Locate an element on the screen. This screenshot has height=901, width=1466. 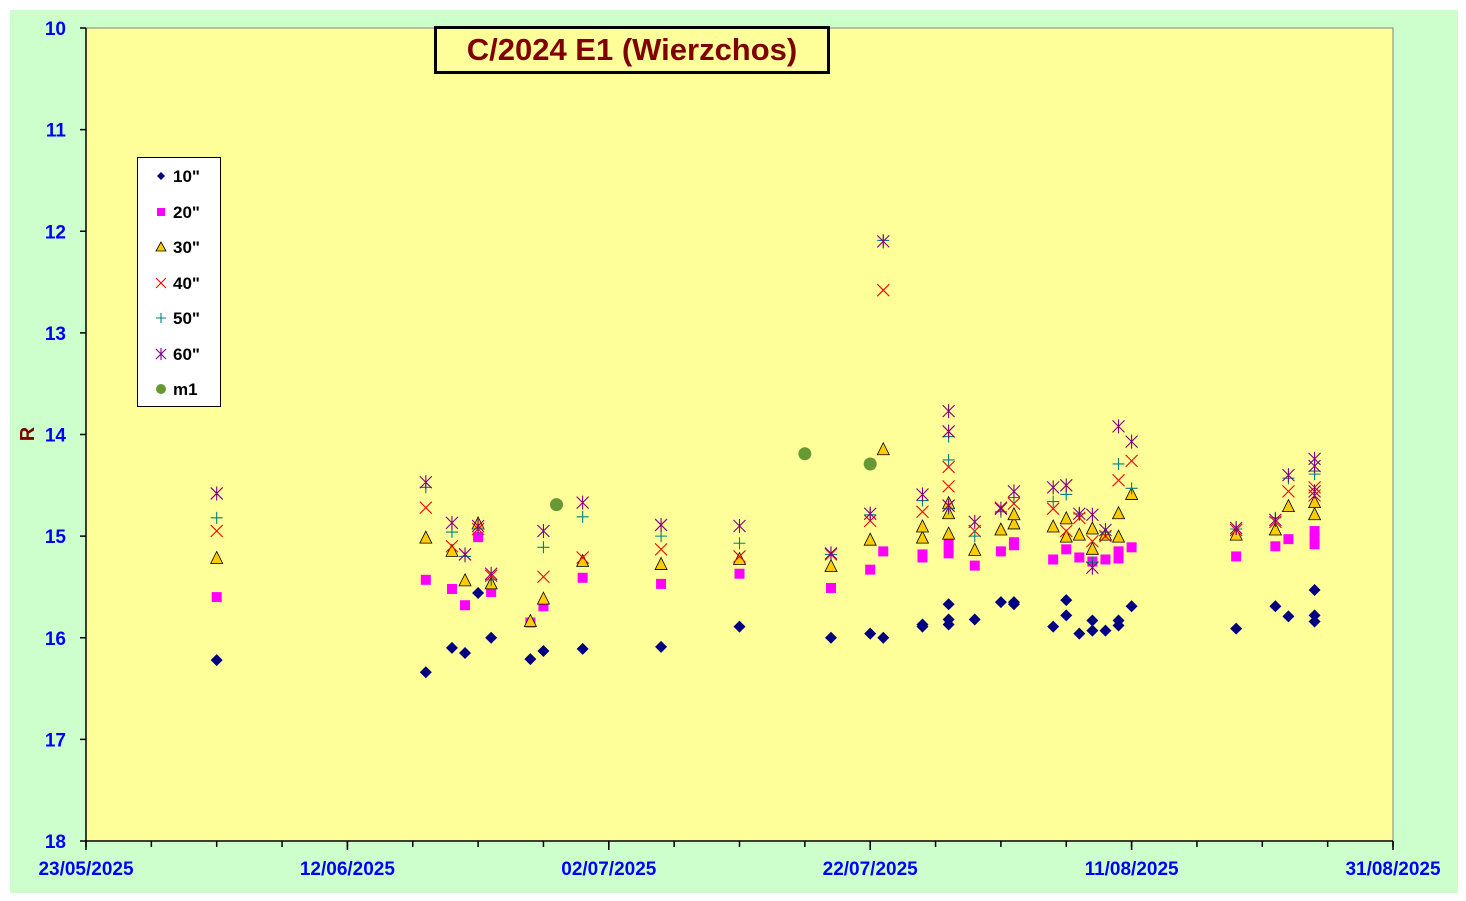
legend-label: 40" is located at coordinates (186, 283).